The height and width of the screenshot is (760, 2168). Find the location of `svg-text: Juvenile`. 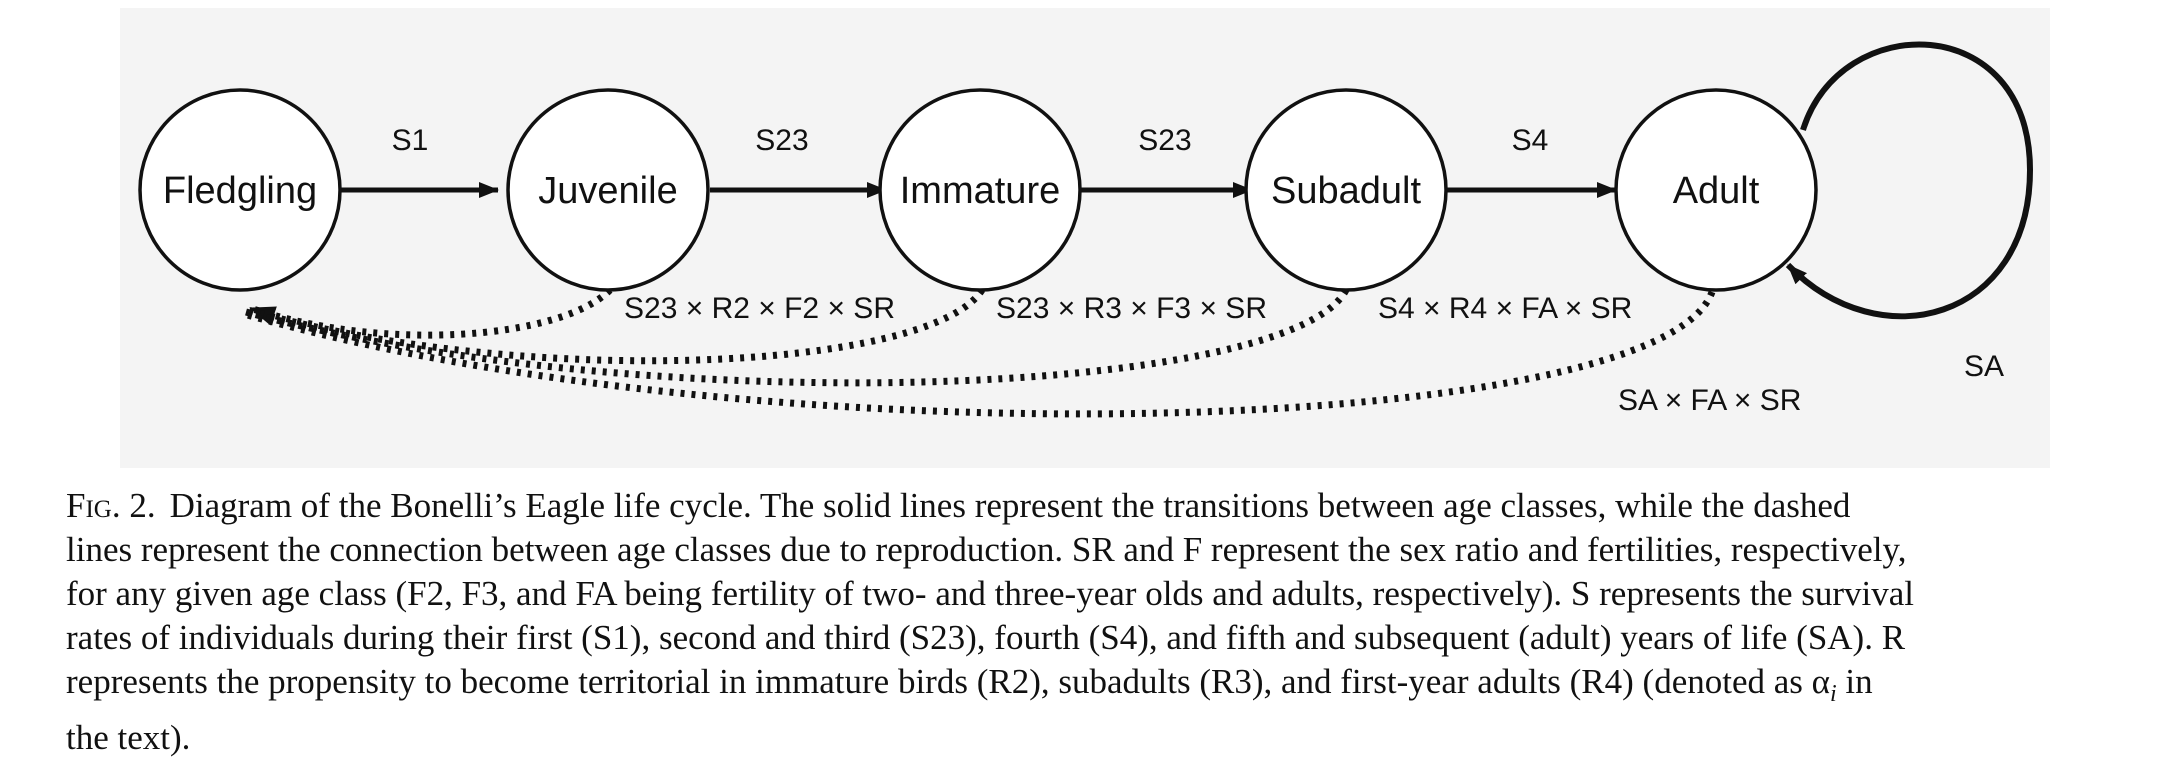

svg-text: Juvenile is located at coordinates (607, 191).